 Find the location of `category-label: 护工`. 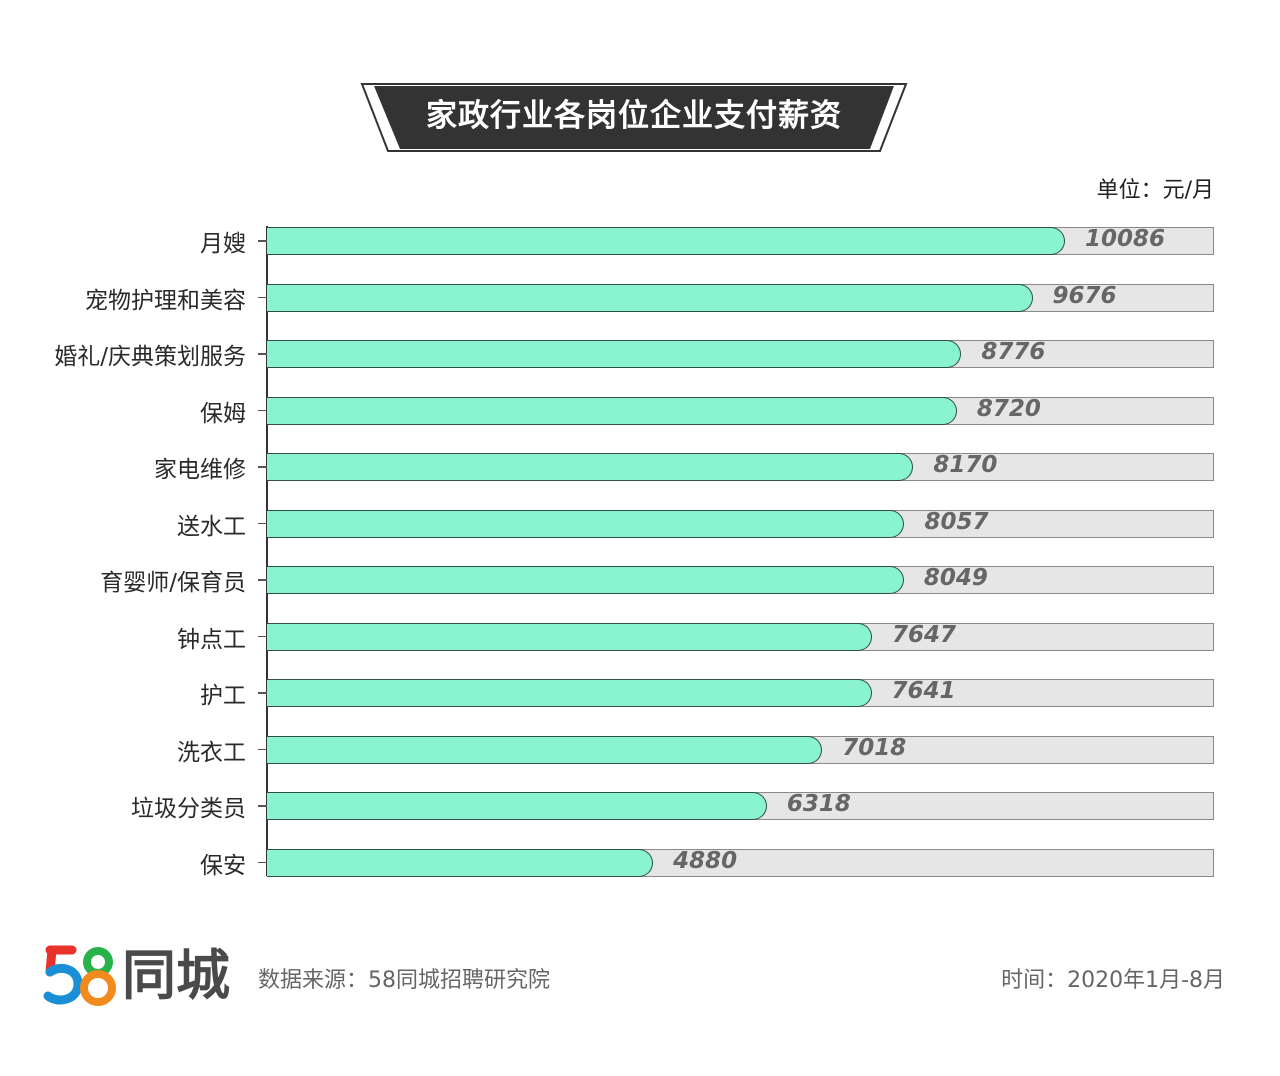

category-label: 护工 is located at coordinates (223, 696).